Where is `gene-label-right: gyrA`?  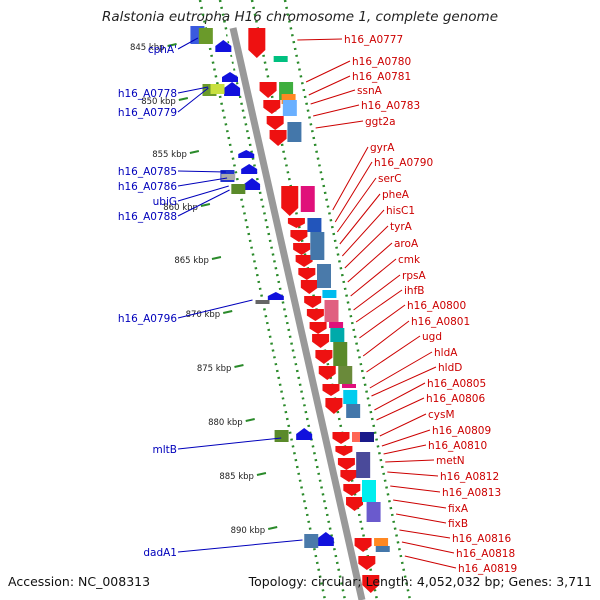 gene-label-right: gyrA is located at coordinates (382, 148).